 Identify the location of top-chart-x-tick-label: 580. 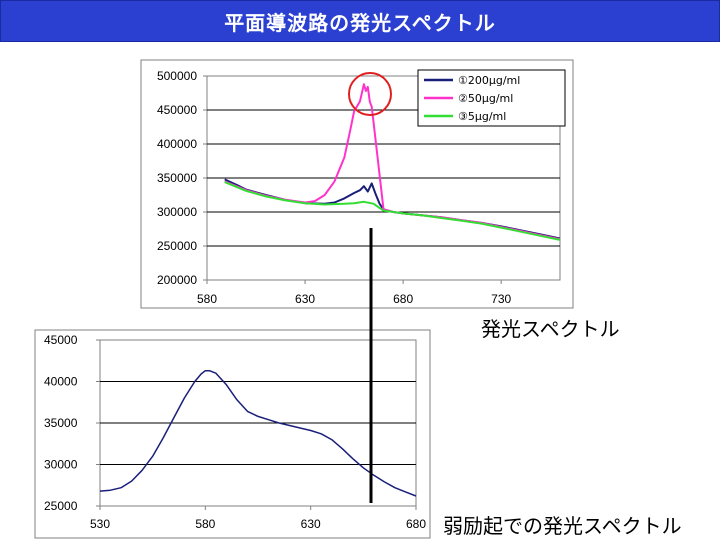
(207, 299).